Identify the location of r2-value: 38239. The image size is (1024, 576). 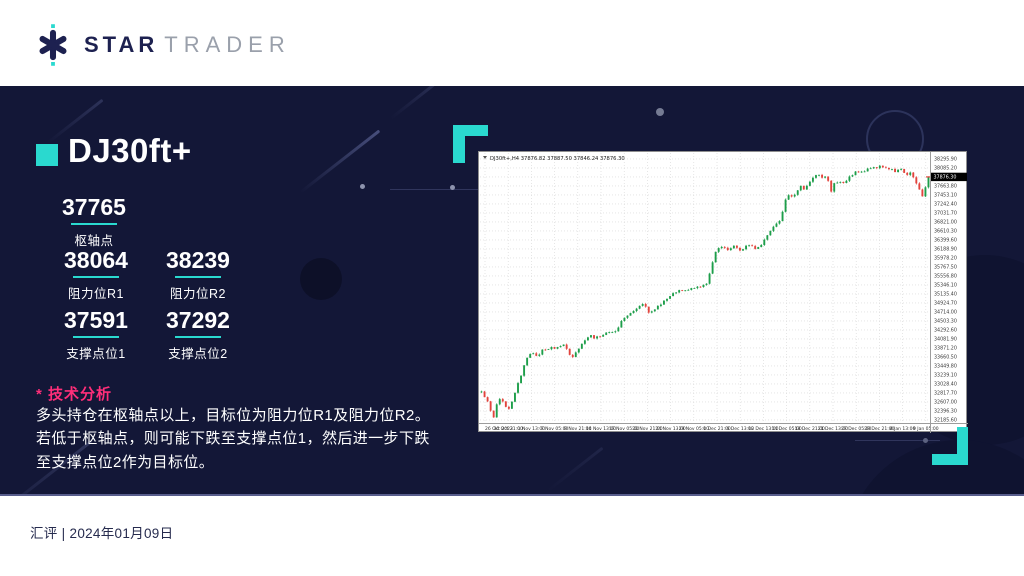
(198, 260).